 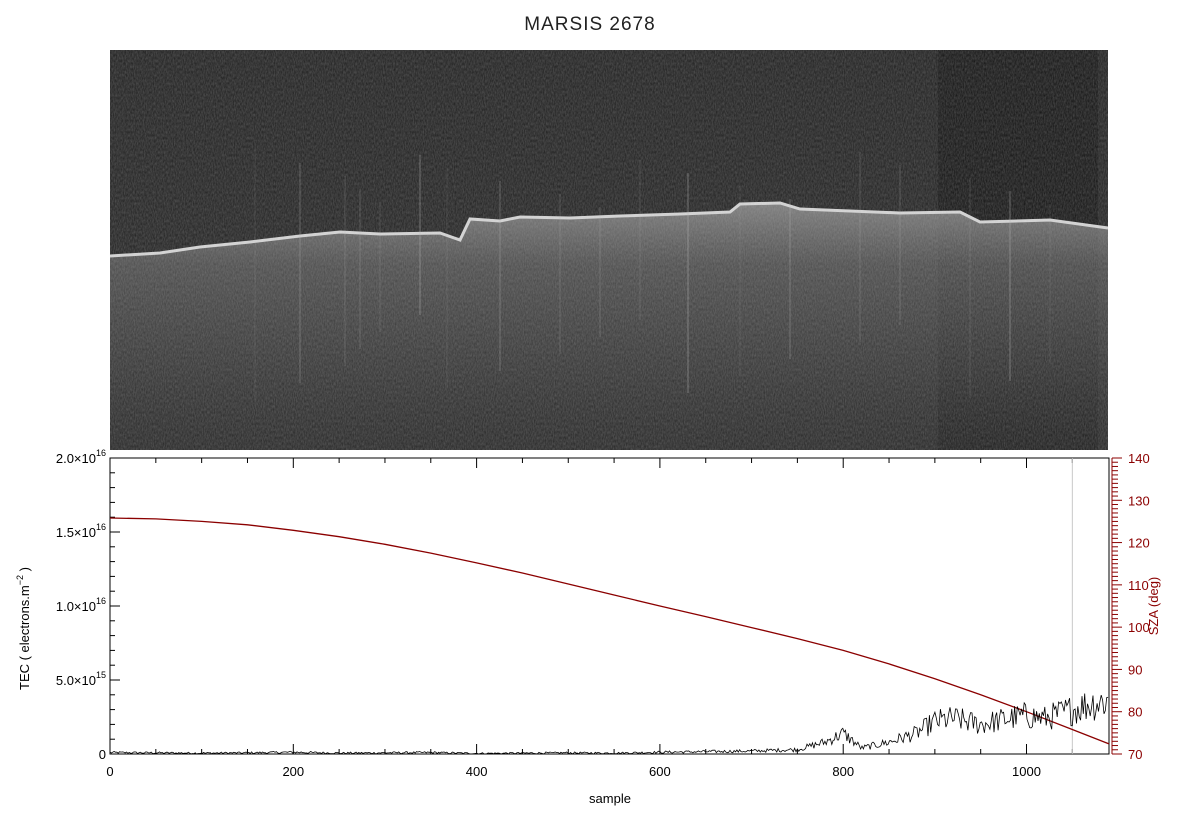 I want to click on y-left-tick-label: 2.0×10¹⁶, so click(x=81, y=457).